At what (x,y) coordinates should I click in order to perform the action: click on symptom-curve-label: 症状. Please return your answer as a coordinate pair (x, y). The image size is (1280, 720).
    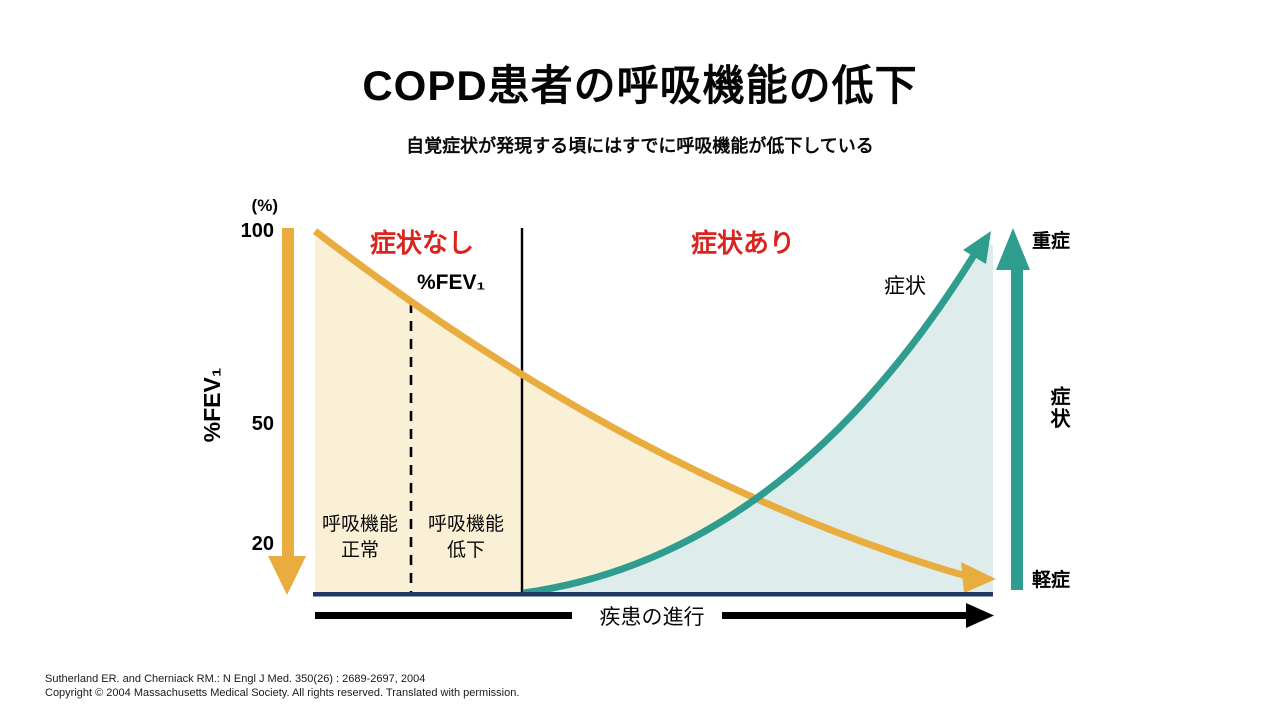
    Looking at the image, I should click on (905, 286).